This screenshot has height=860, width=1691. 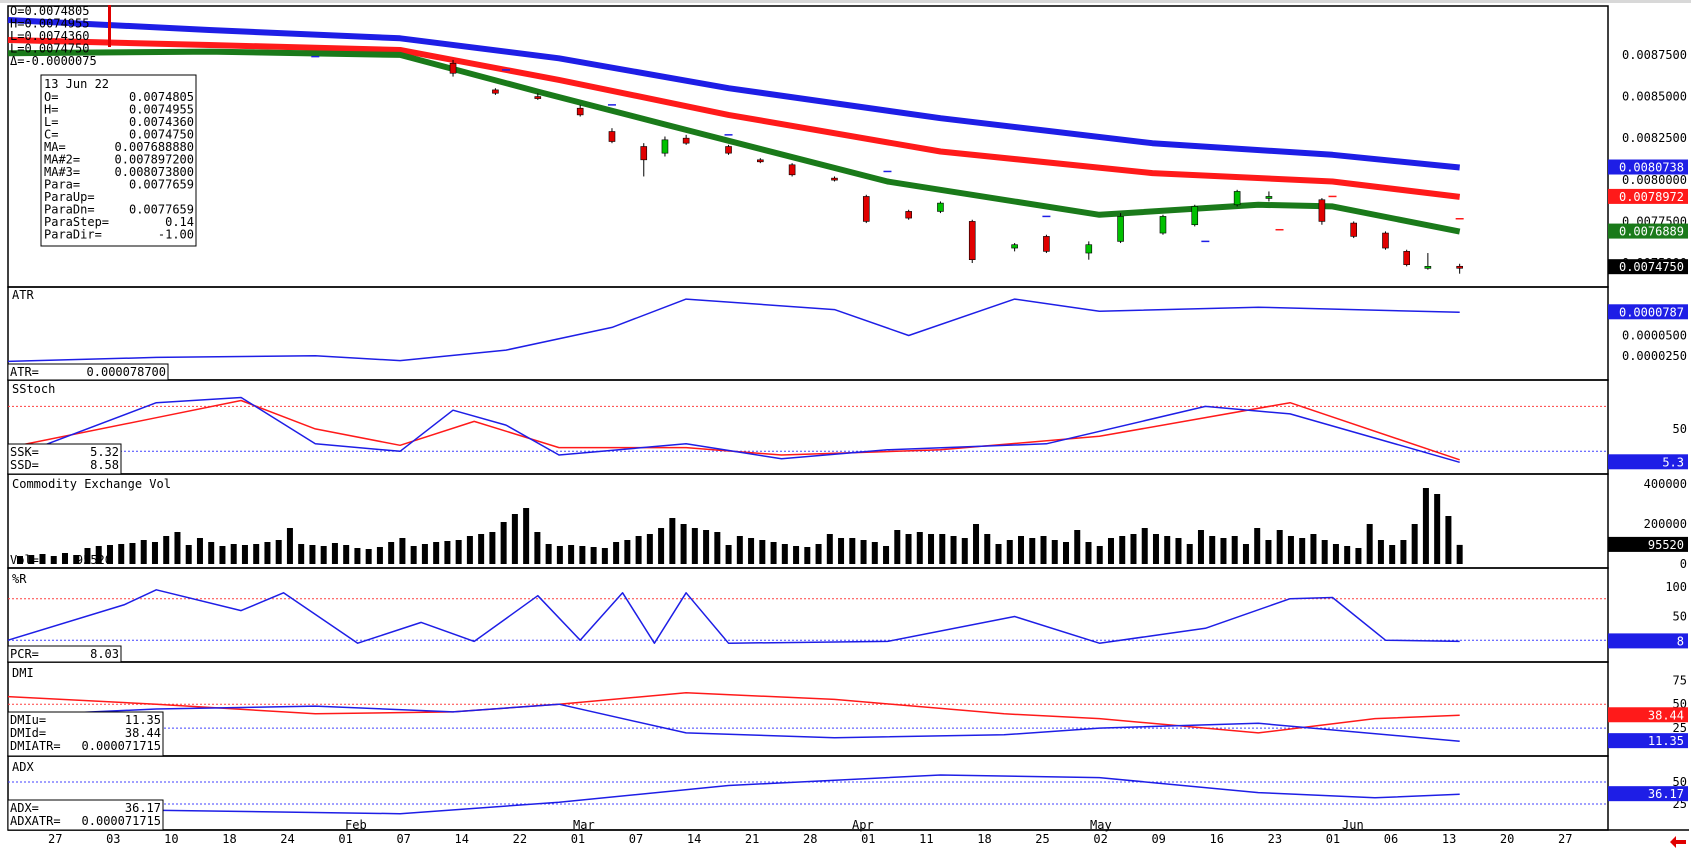 What do you see at coordinates (28, 720) in the screenshot?
I see `dmi-readout-label: DMIu=` at bounding box center [28, 720].